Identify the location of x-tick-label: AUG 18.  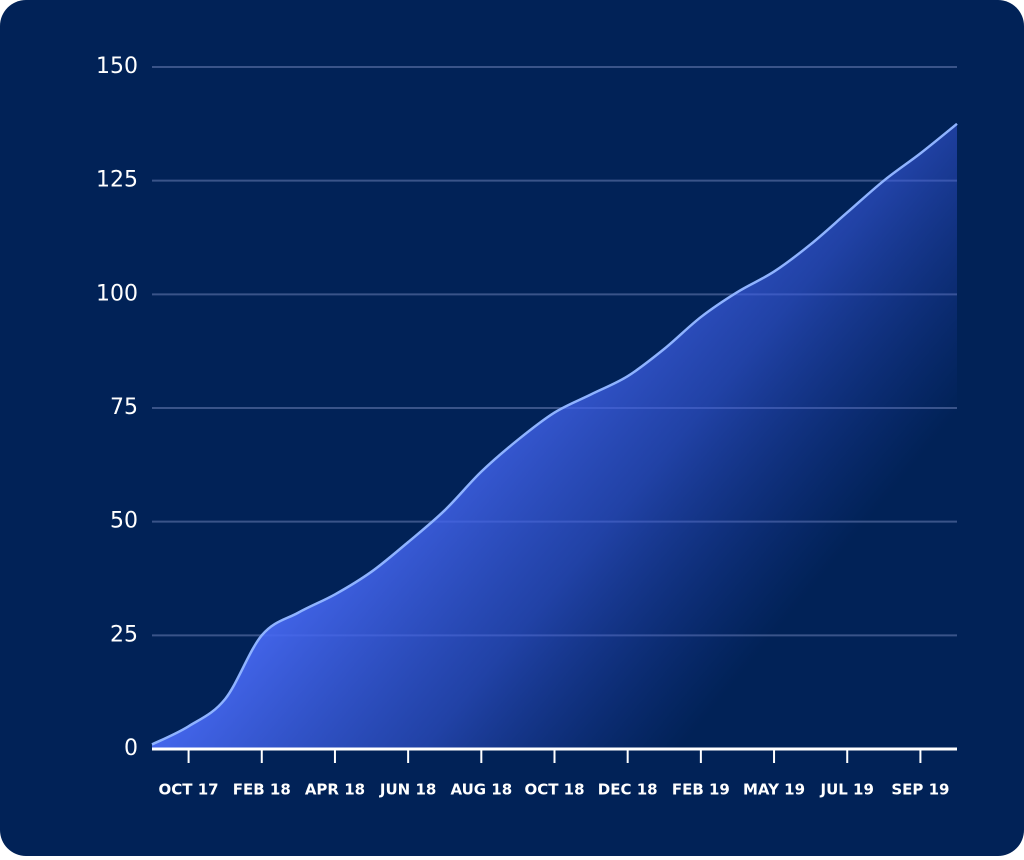
(481, 790).